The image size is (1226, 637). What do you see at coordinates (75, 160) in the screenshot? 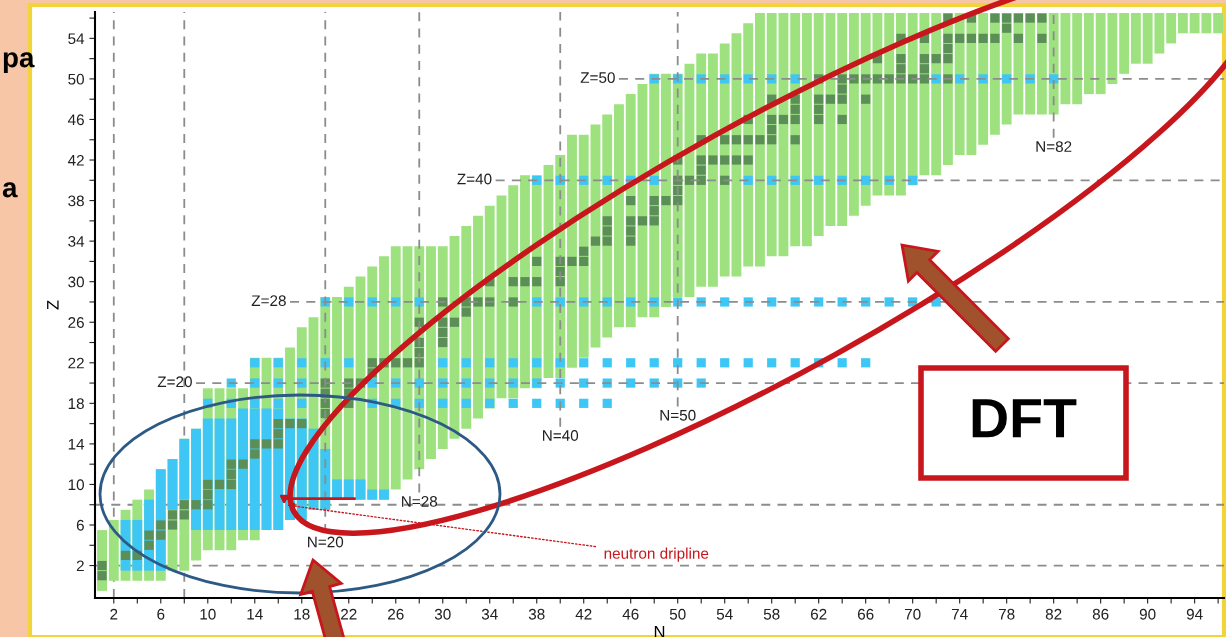
I see `y-tick-label: 42` at bounding box center [75, 160].